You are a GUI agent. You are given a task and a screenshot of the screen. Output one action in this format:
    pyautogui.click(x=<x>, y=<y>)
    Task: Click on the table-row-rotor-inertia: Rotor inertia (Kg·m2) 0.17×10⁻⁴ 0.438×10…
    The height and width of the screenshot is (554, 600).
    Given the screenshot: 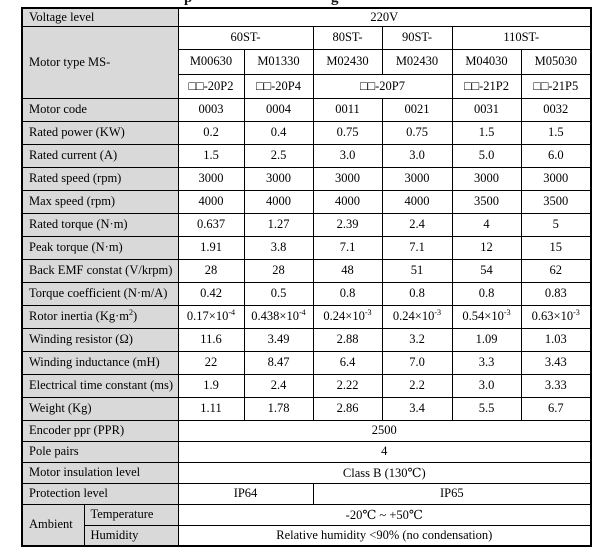 What is the action you would take?
    pyautogui.click(x=306, y=316)
    